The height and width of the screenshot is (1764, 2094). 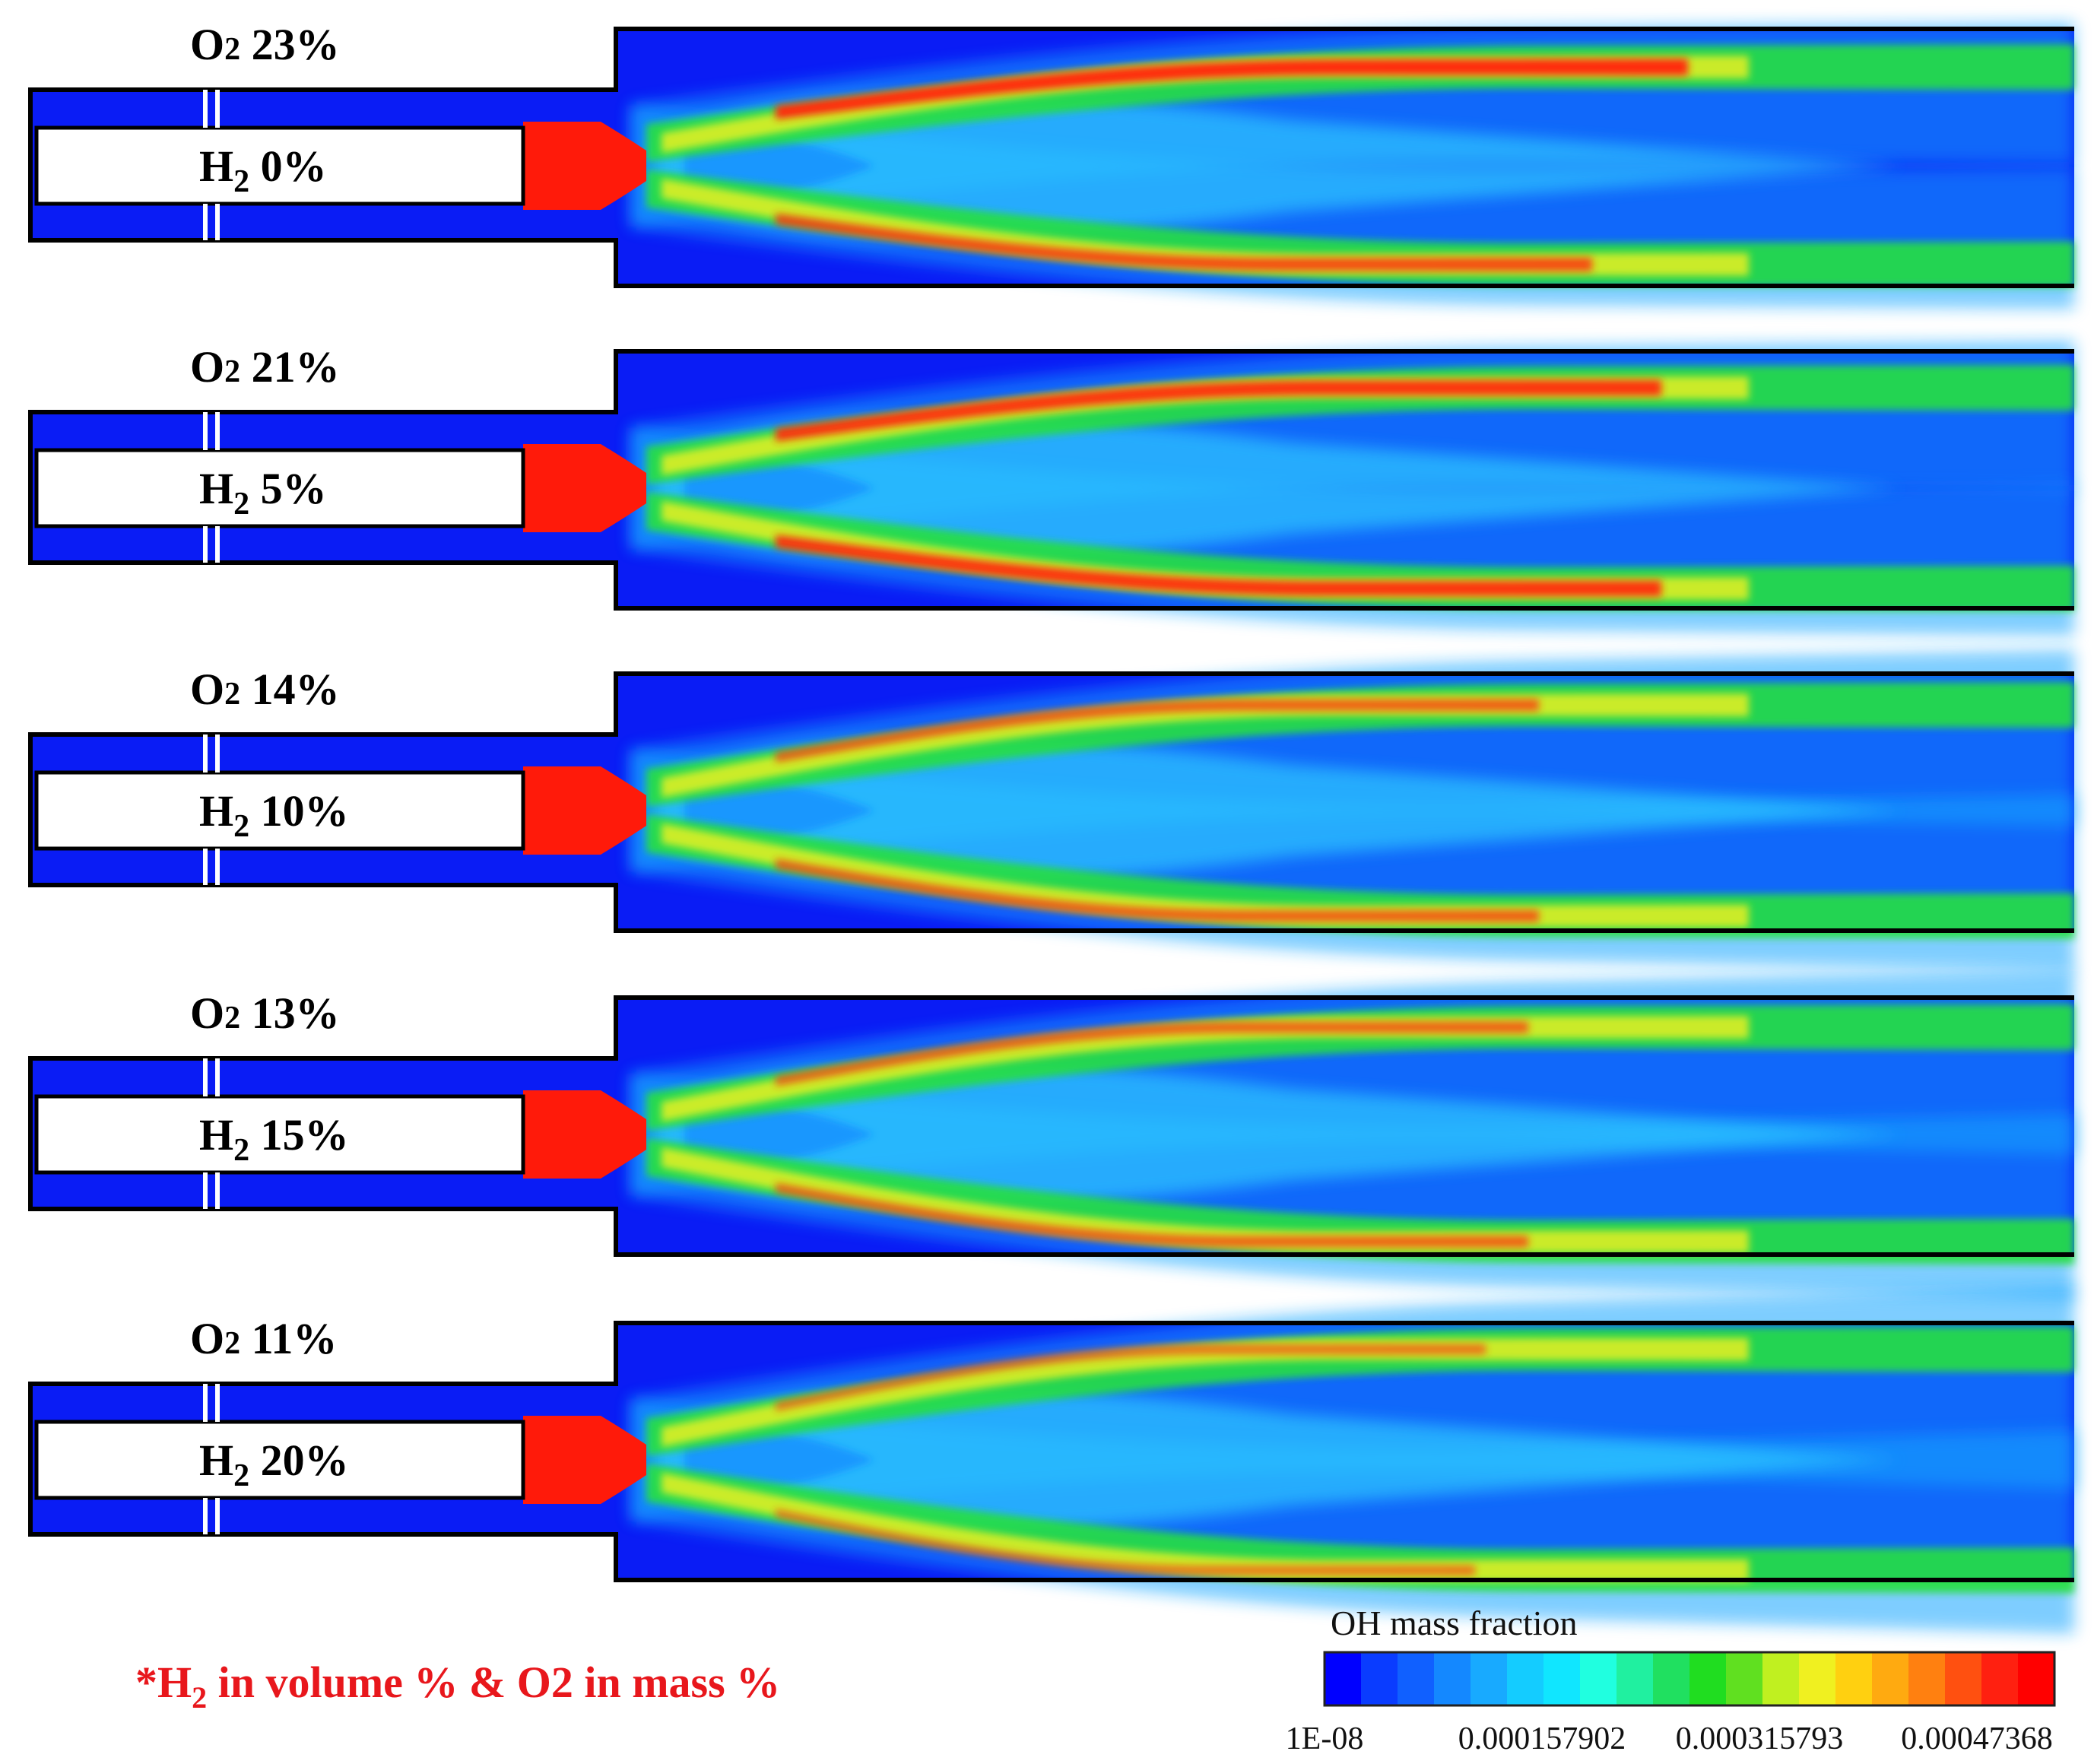 I want to click on colorbar-frame, so click(x=1689, y=1679).